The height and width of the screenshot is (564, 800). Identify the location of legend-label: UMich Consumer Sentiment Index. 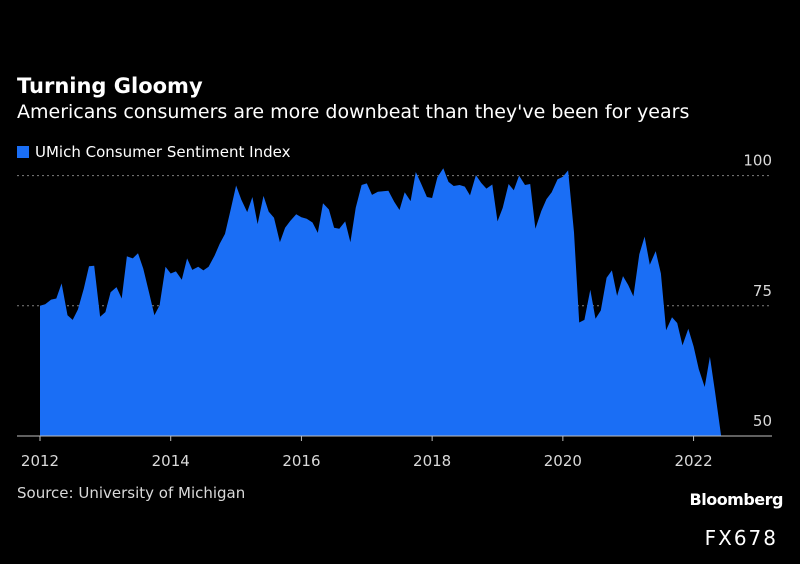
(163, 152).